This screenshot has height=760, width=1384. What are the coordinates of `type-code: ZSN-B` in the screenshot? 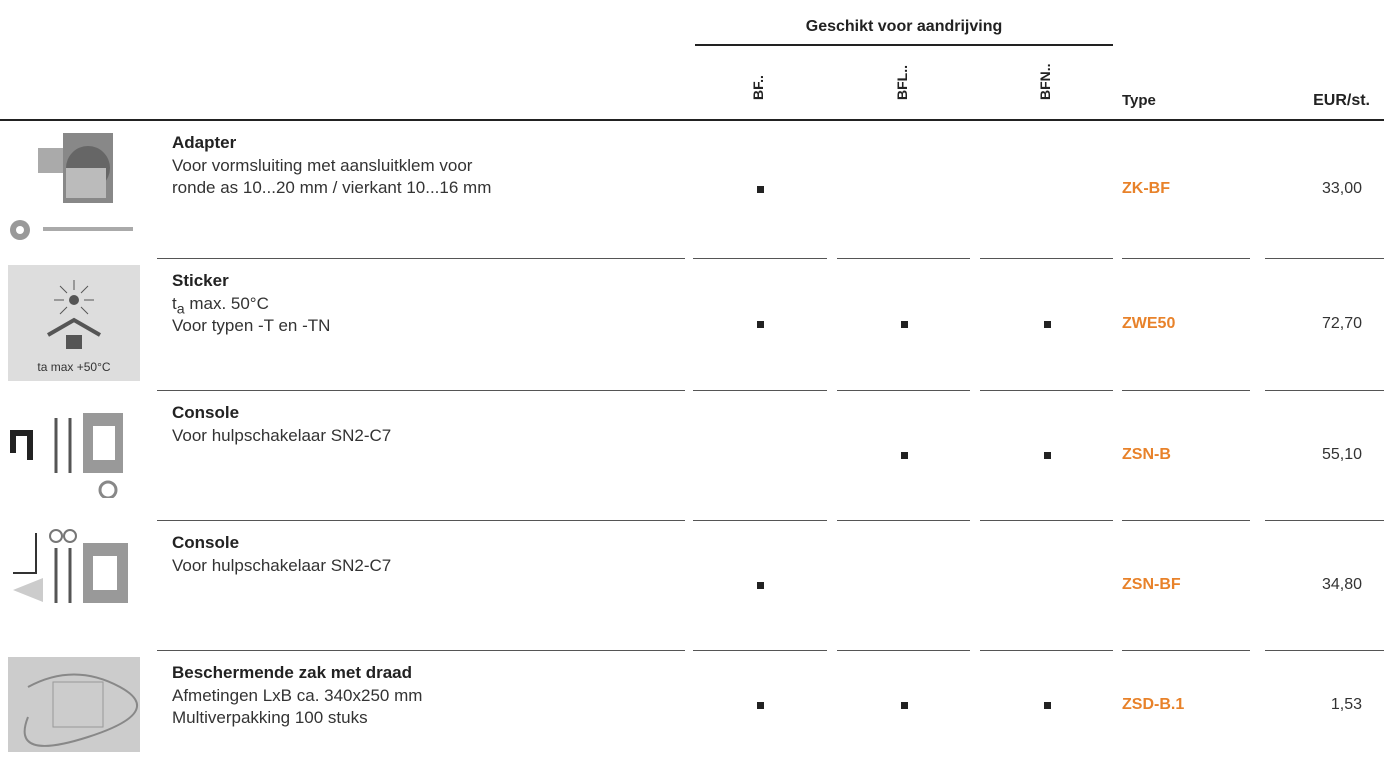 It's located at (1146, 454).